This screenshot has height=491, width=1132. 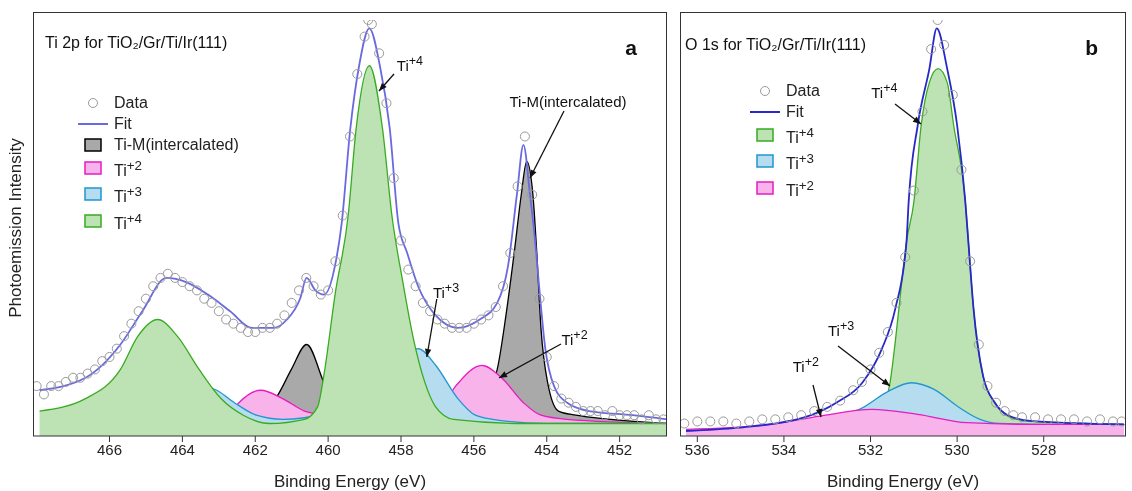 I want to click on annotation: b, so click(x=1091, y=48).